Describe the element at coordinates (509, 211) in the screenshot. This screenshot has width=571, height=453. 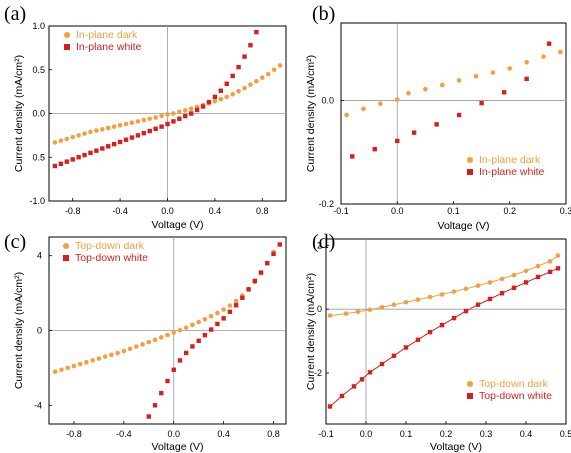
I see `x-tick-label: 0.2` at that location.